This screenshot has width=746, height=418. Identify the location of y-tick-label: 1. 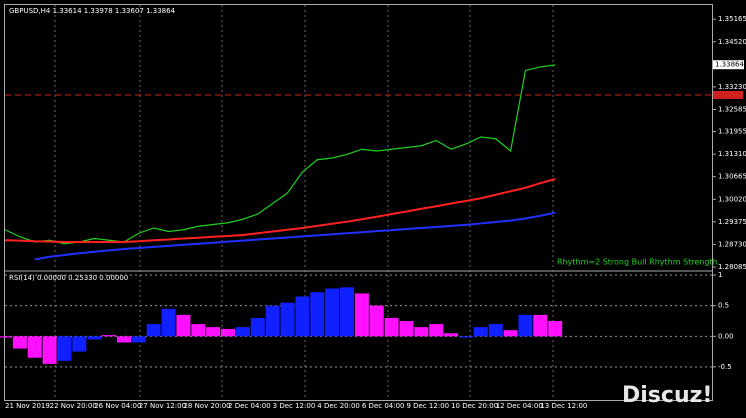
(720, 275).